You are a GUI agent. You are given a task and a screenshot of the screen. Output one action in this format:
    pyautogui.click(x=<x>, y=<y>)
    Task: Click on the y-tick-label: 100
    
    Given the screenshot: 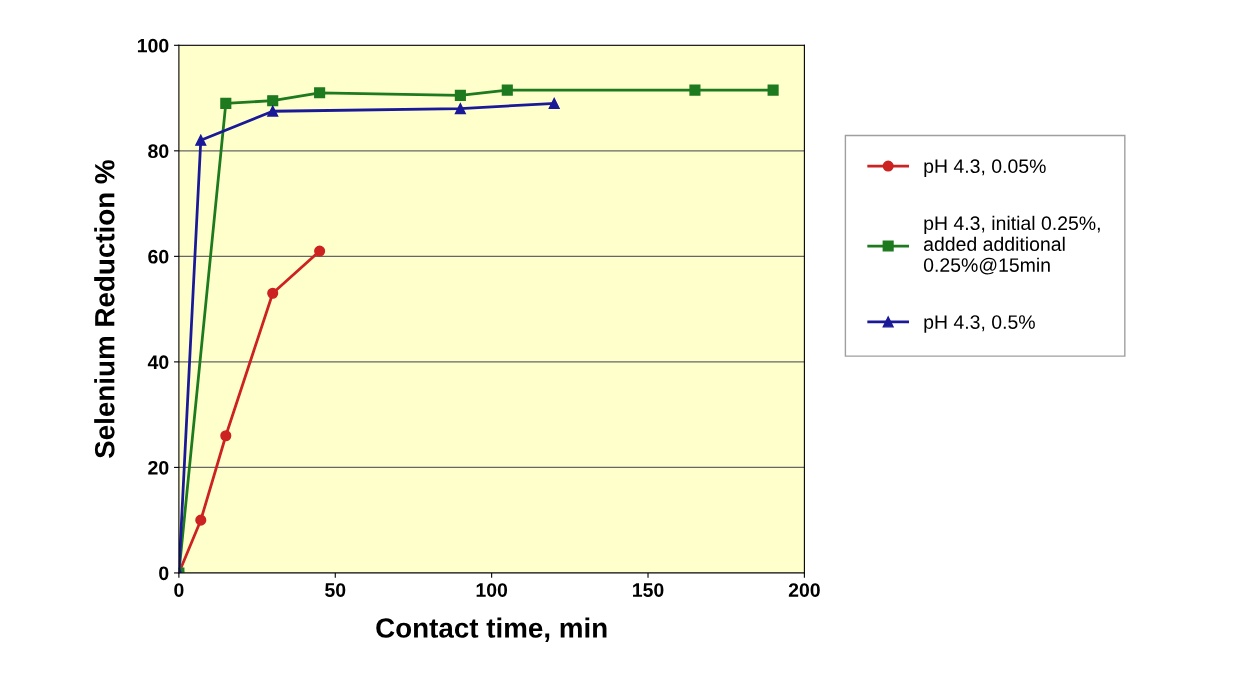 What is the action you would take?
    pyautogui.click(x=153, y=45)
    